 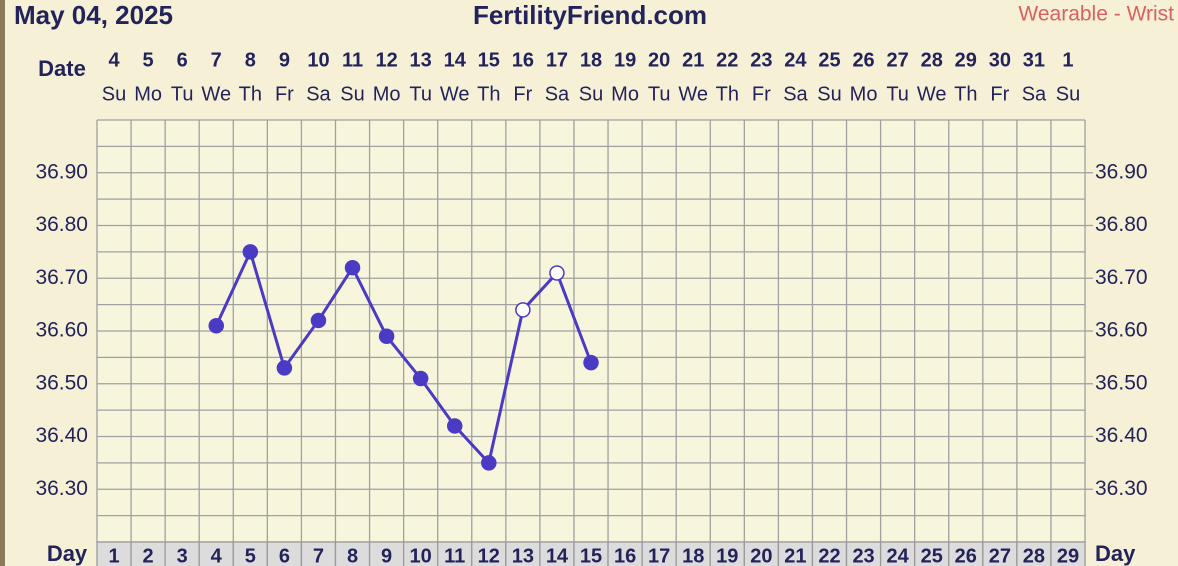 What do you see at coordinates (727, 60) in the screenshot?
I see `date-label: 22` at bounding box center [727, 60].